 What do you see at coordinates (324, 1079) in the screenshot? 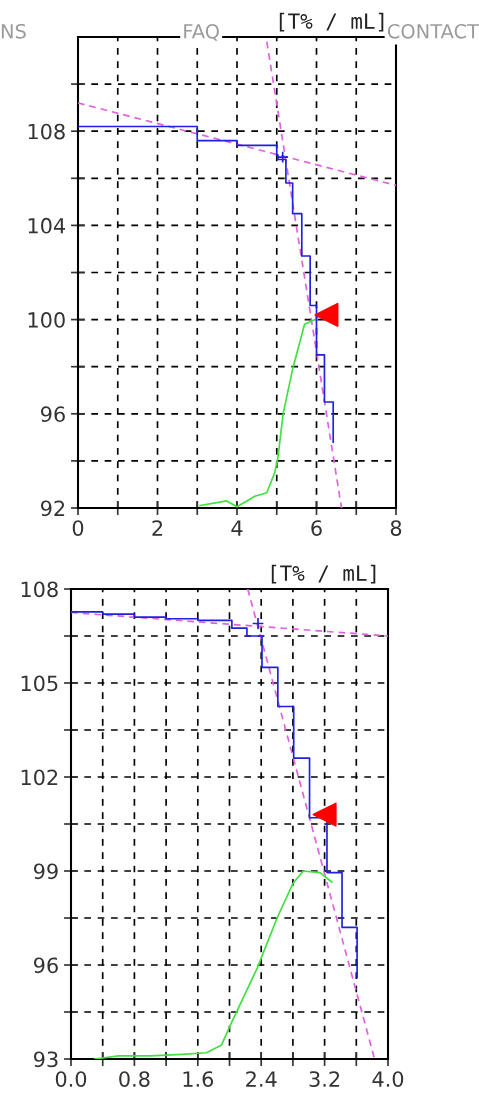
I see `x-tick-label: 3.2` at bounding box center [324, 1079].